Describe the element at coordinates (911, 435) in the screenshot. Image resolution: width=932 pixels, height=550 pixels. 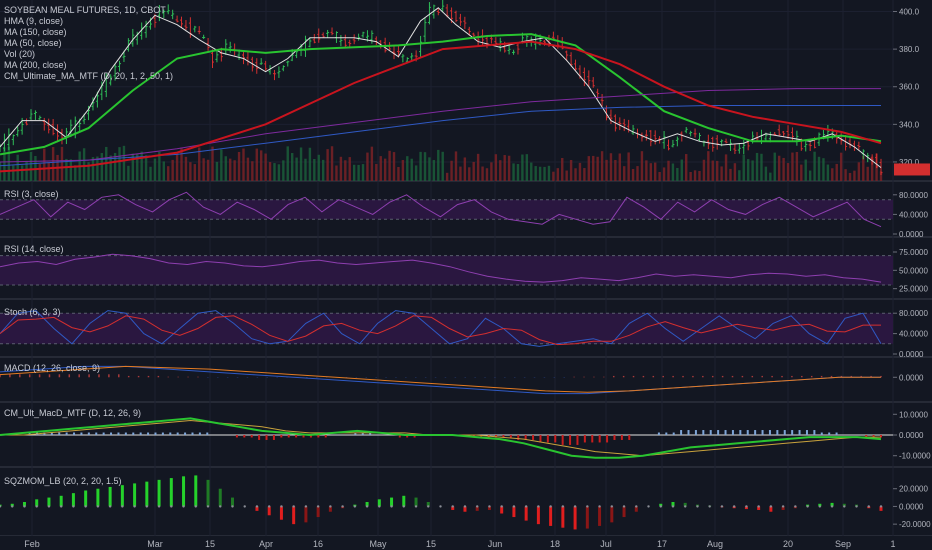
I see `cm-tick-label: 0.0000` at that location.